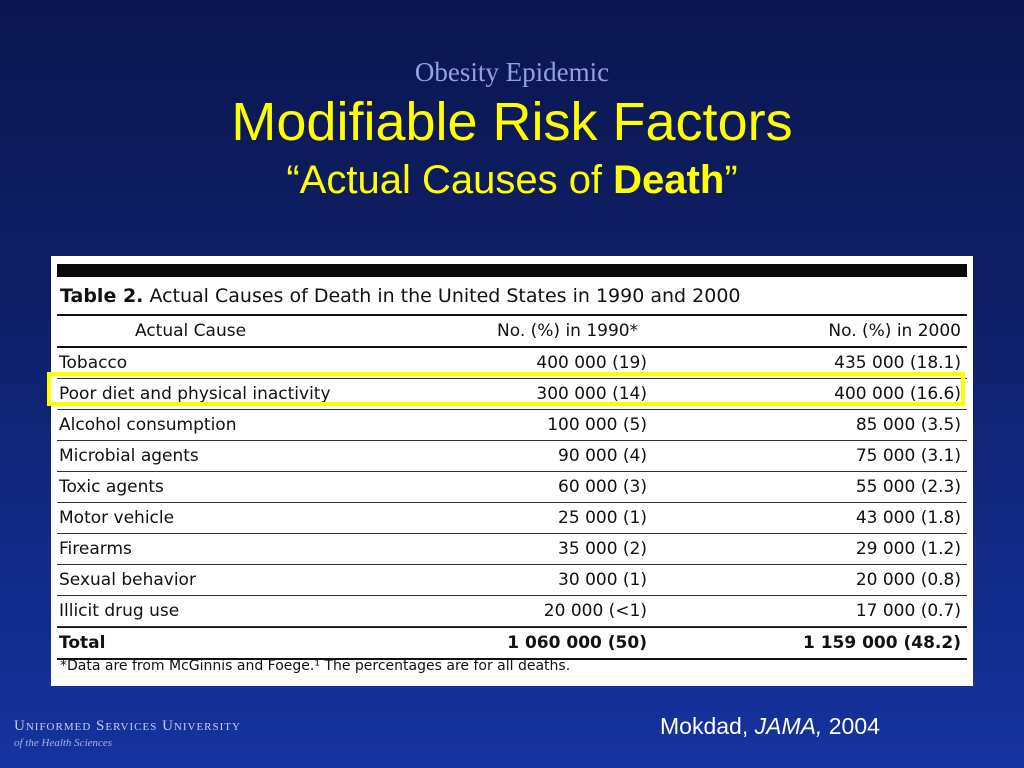 Image resolution: width=1024 pixels, height=768 pixels. What do you see at coordinates (731, 180) in the screenshot?
I see `subtitle-suffix: ”` at bounding box center [731, 180].